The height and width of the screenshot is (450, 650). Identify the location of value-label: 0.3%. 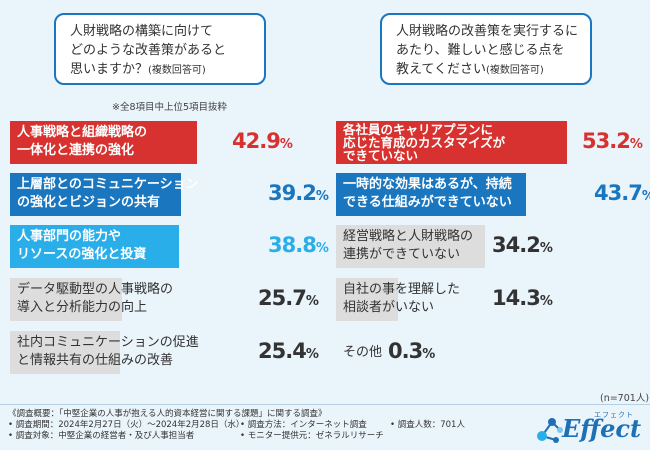
(411, 351).